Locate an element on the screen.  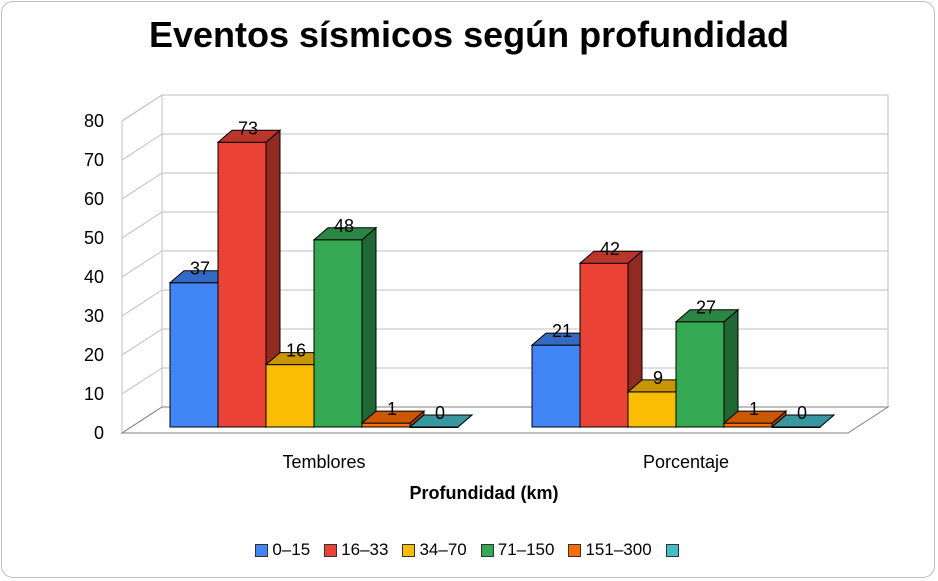
legend-label: 151–300 is located at coordinates (618, 549).